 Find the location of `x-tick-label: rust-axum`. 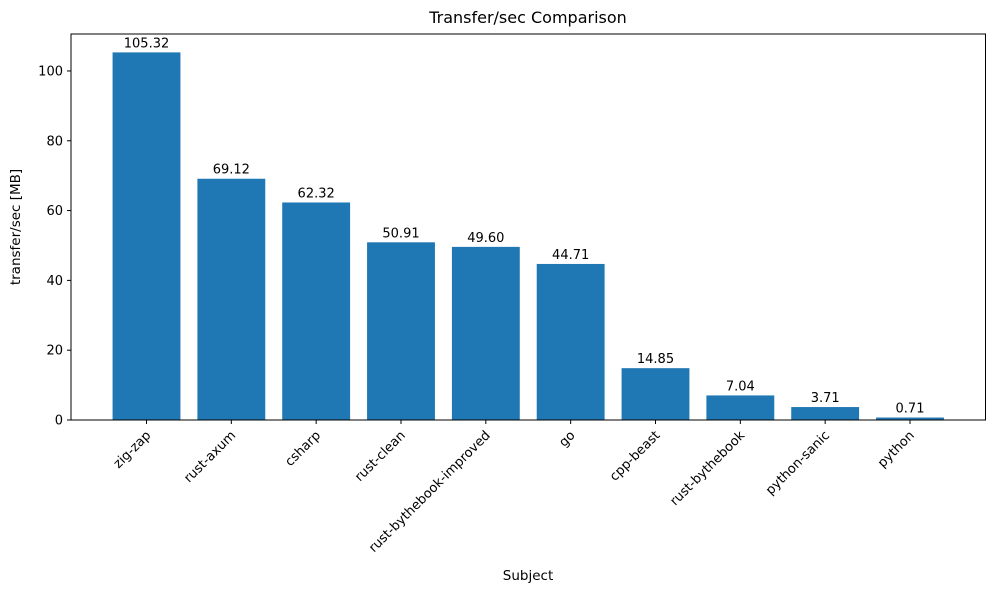

x-tick-label: rust-axum is located at coordinates (210, 457).